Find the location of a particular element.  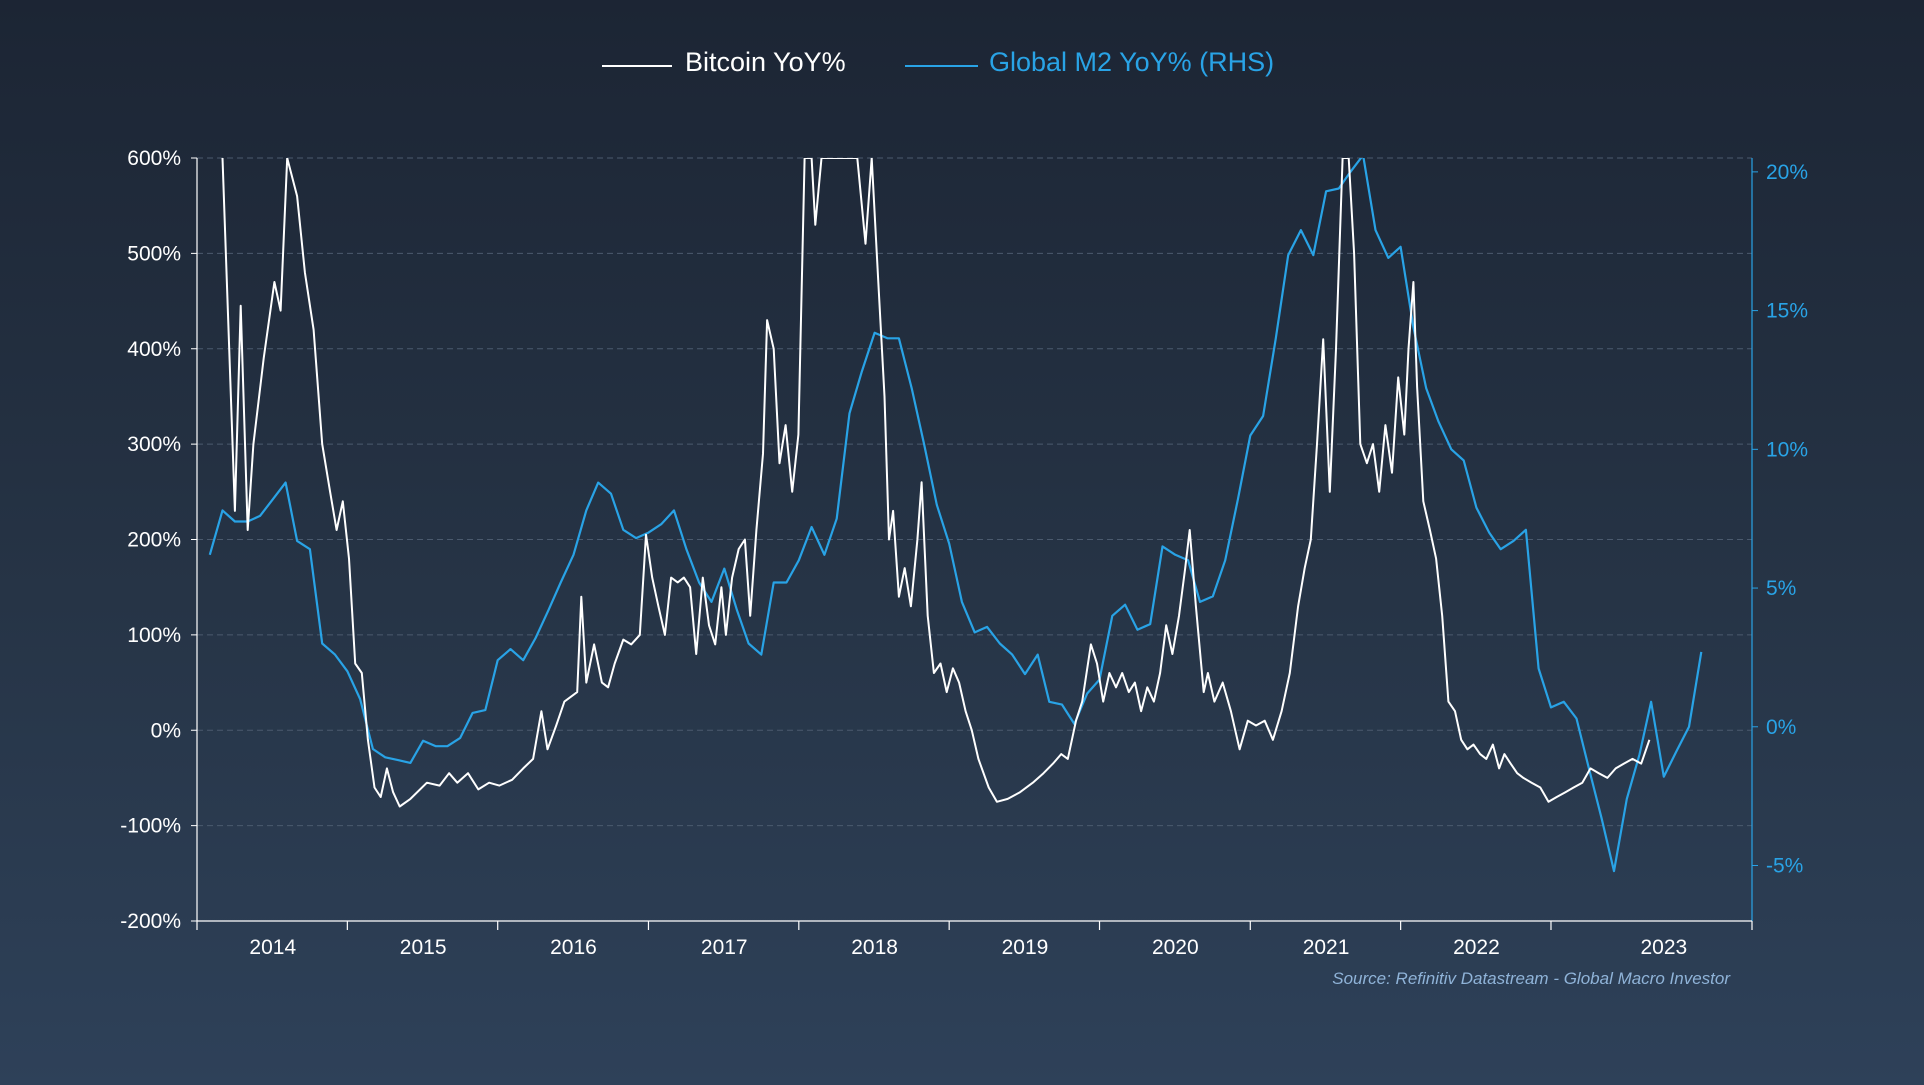

x-tick-label: 2016 is located at coordinates (573, 947).